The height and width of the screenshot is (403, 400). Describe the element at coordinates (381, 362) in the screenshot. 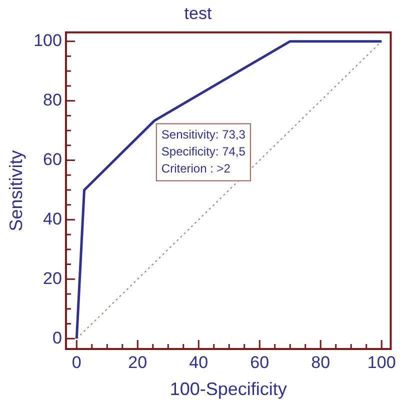

I see `x-tick-label: 100` at that location.